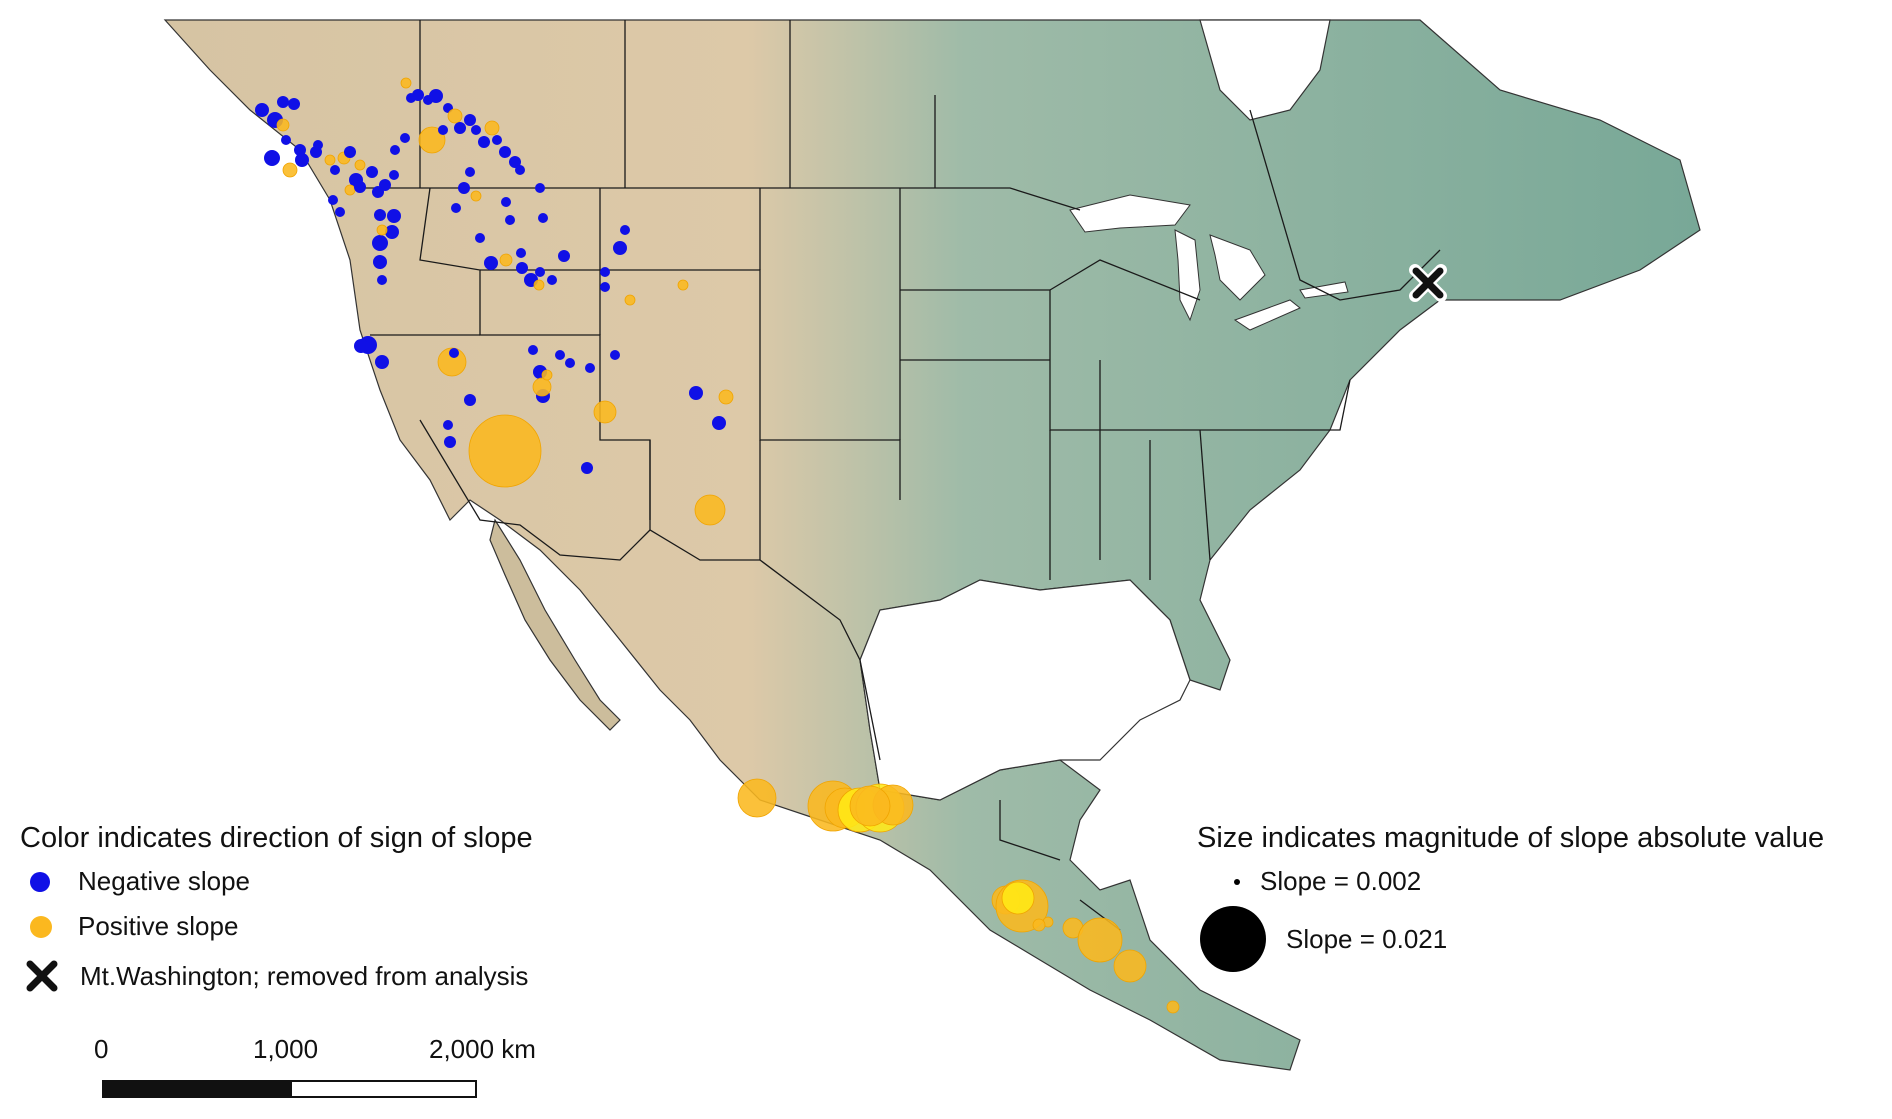 Image resolution: width=1892 pixels, height=1119 pixels. I want to click on legend-size-large: Slope = 0.021, so click(1323, 939).